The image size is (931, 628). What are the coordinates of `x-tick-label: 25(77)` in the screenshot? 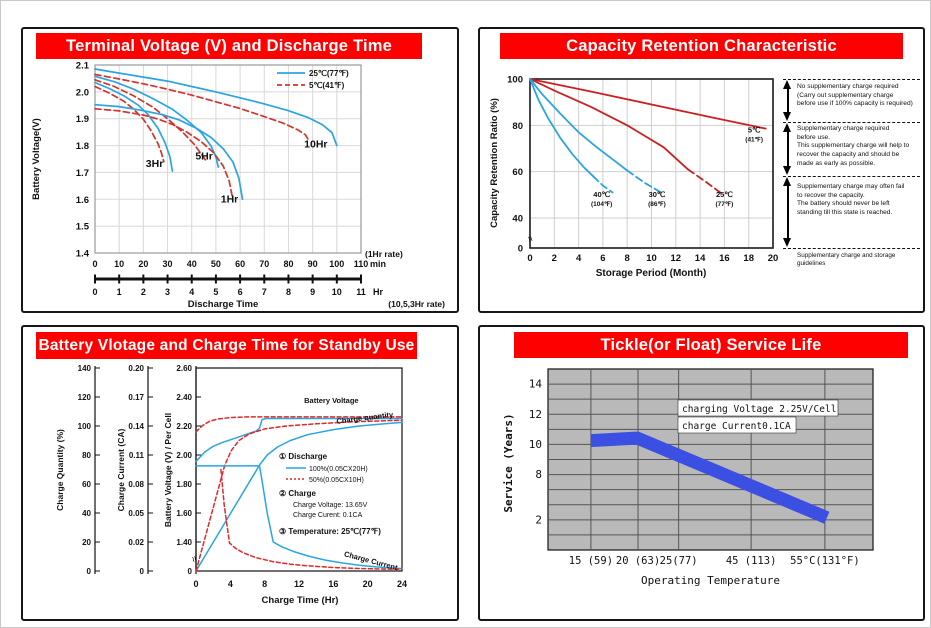 It's located at (679, 561).